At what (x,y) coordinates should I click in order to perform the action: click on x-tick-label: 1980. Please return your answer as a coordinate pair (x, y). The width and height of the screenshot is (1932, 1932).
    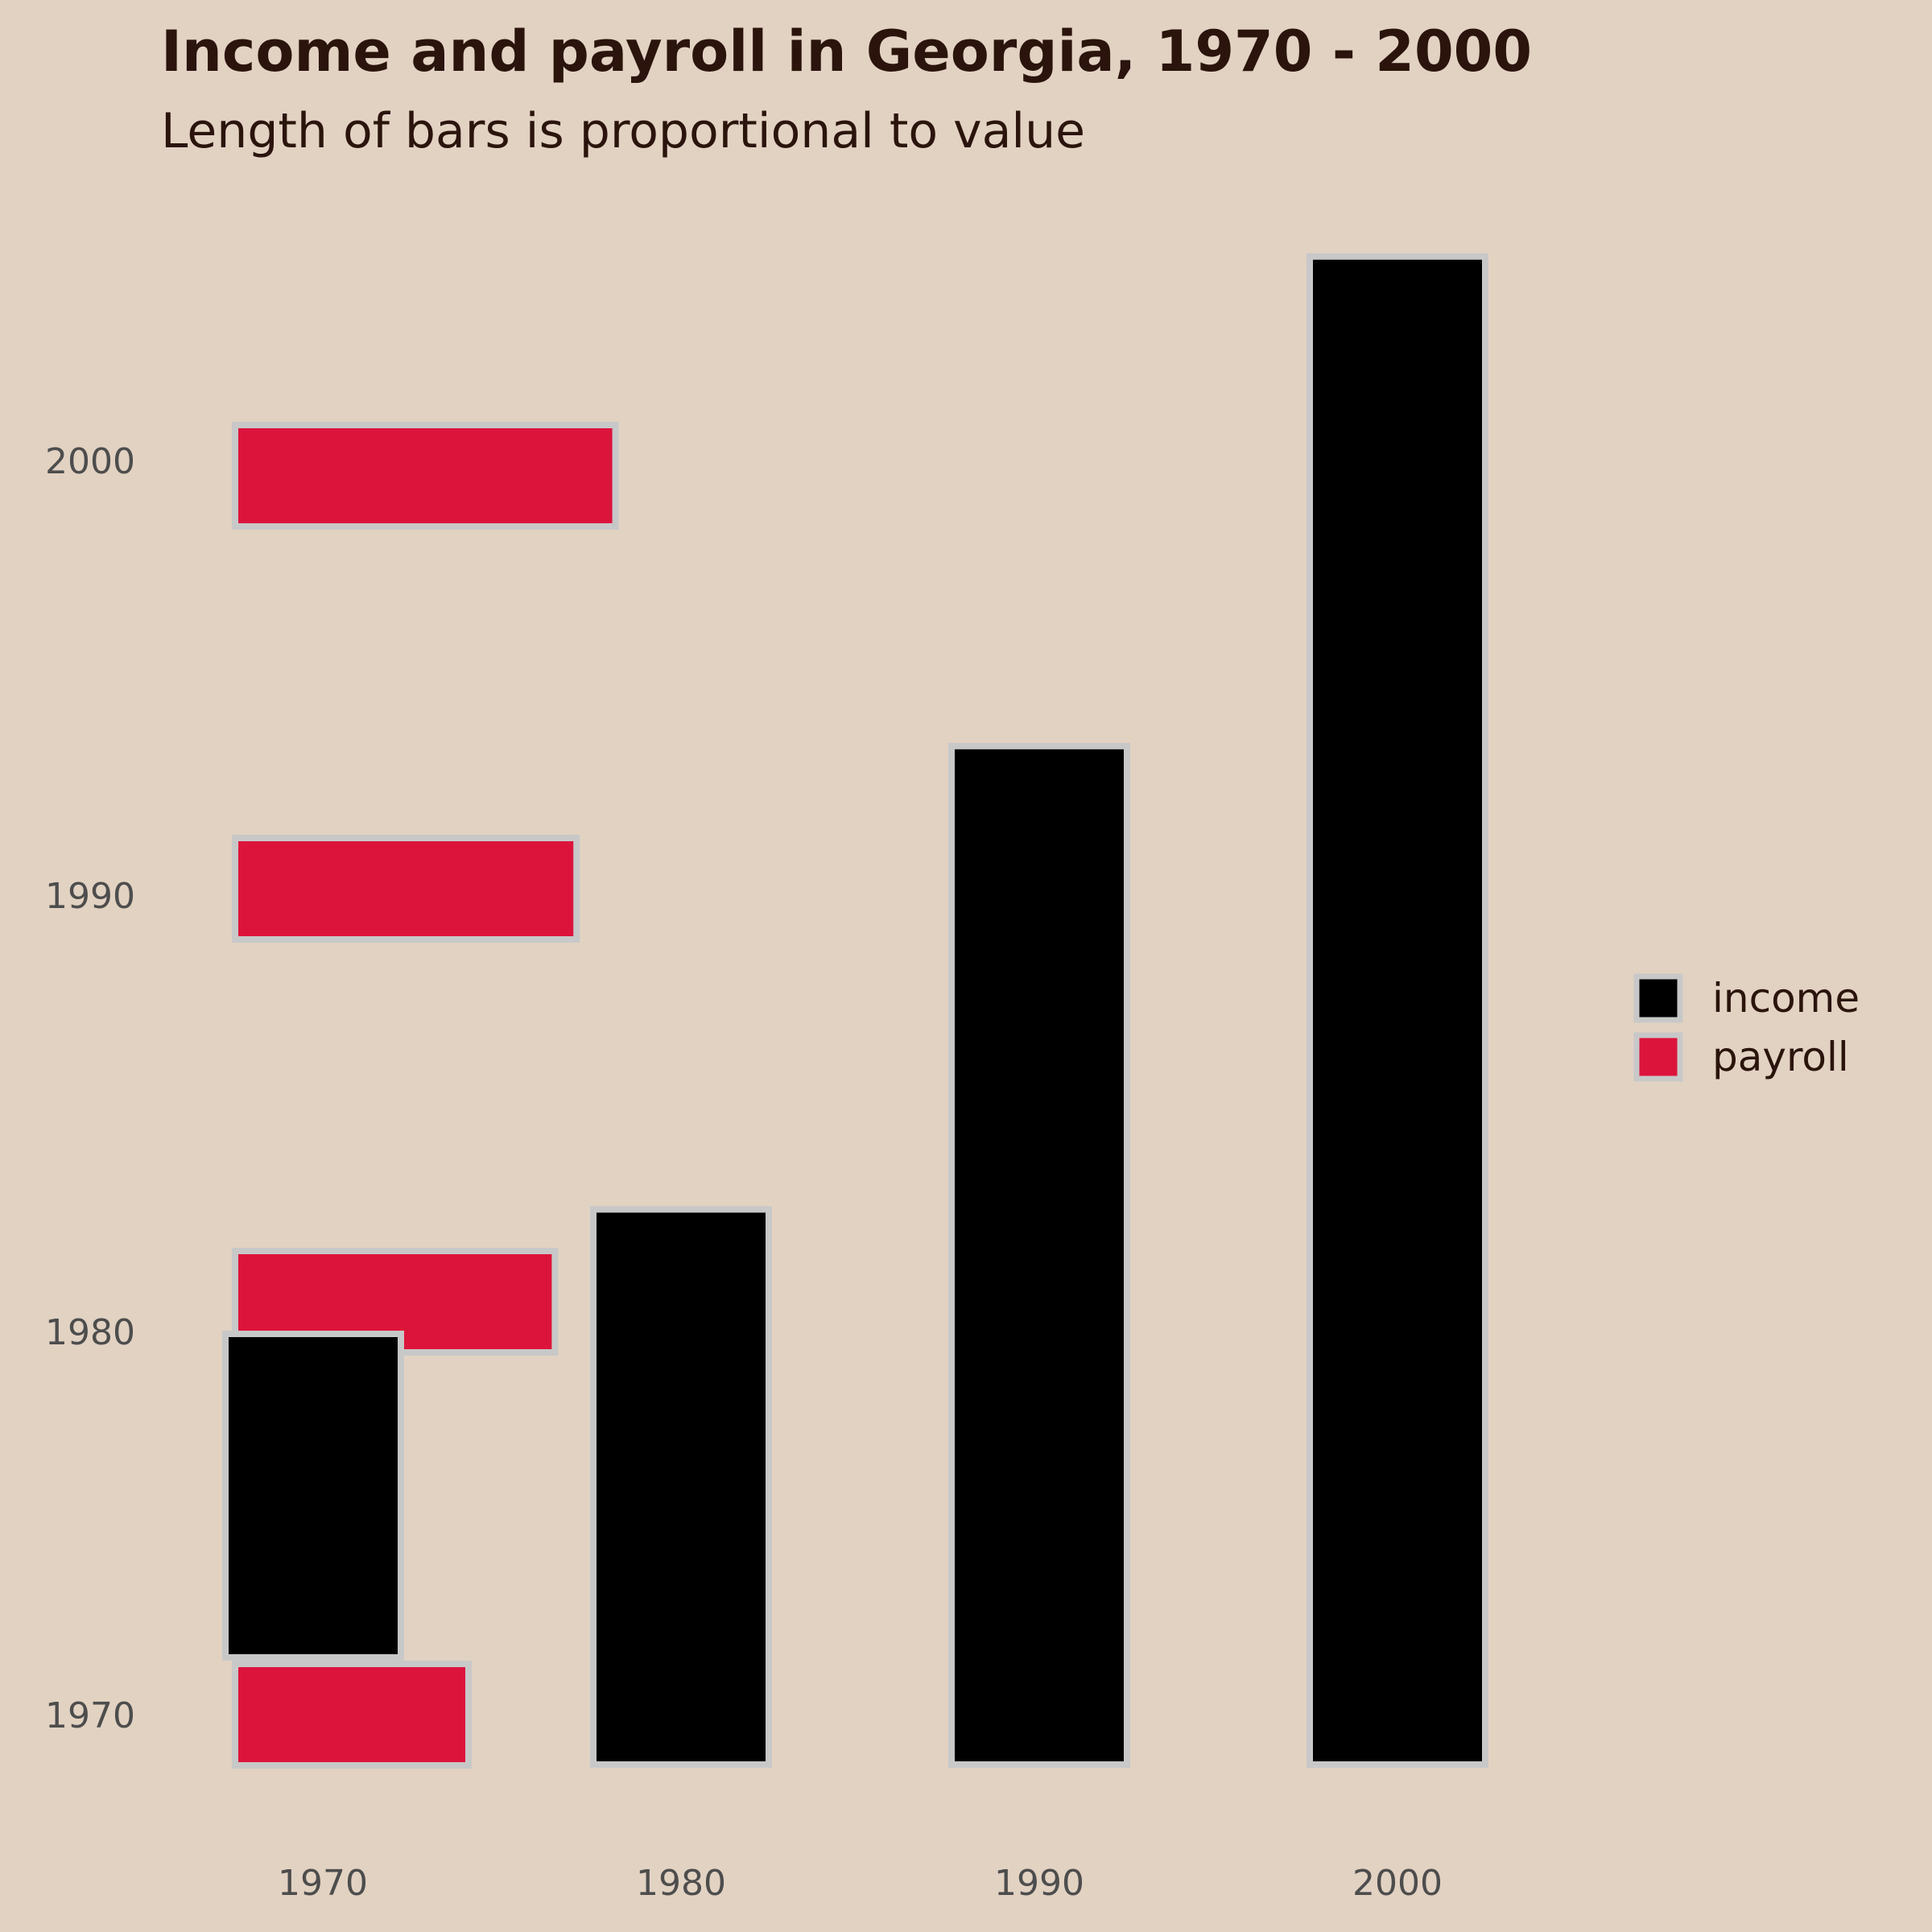
    Looking at the image, I should click on (681, 1883).